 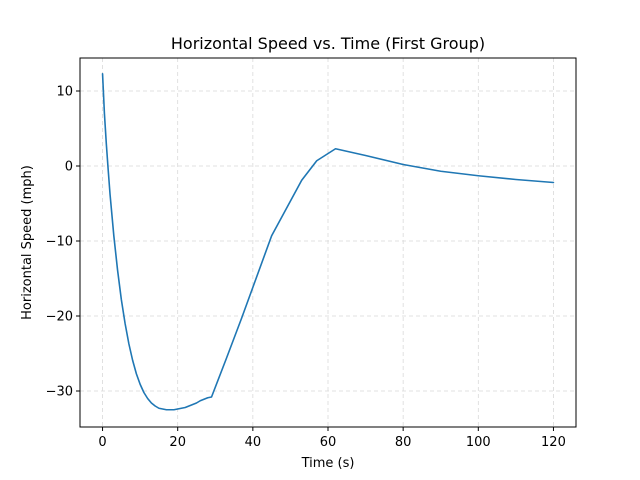 What do you see at coordinates (64, 92) in the screenshot?
I see `y-tick-label: 10` at bounding box center [64, 92].